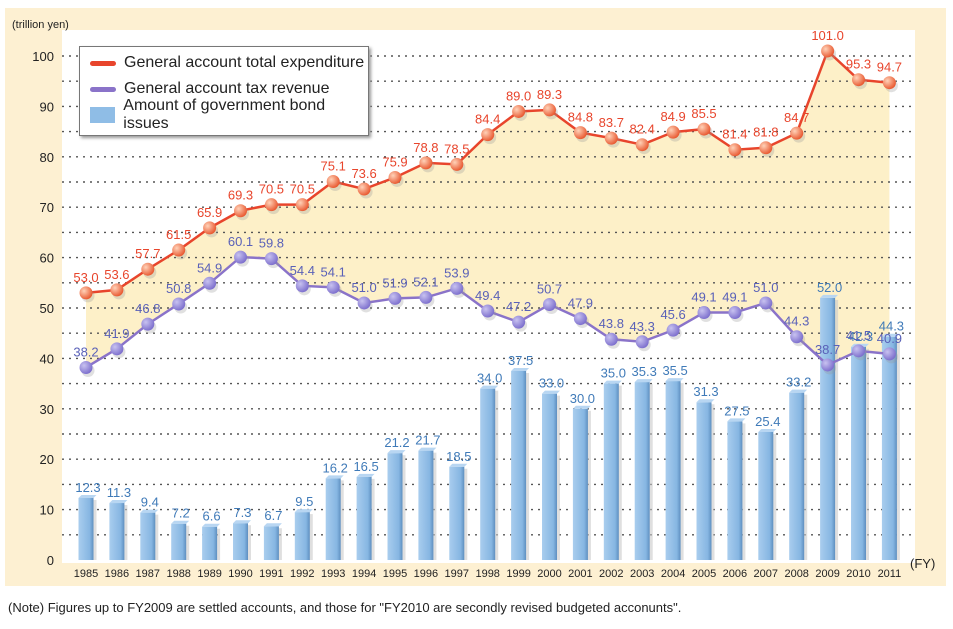  What do you see at coordinates (796, 321) in the screenshot?
I see `tax-revenue-value-label: 44.3` at bounding box center [796, 321].